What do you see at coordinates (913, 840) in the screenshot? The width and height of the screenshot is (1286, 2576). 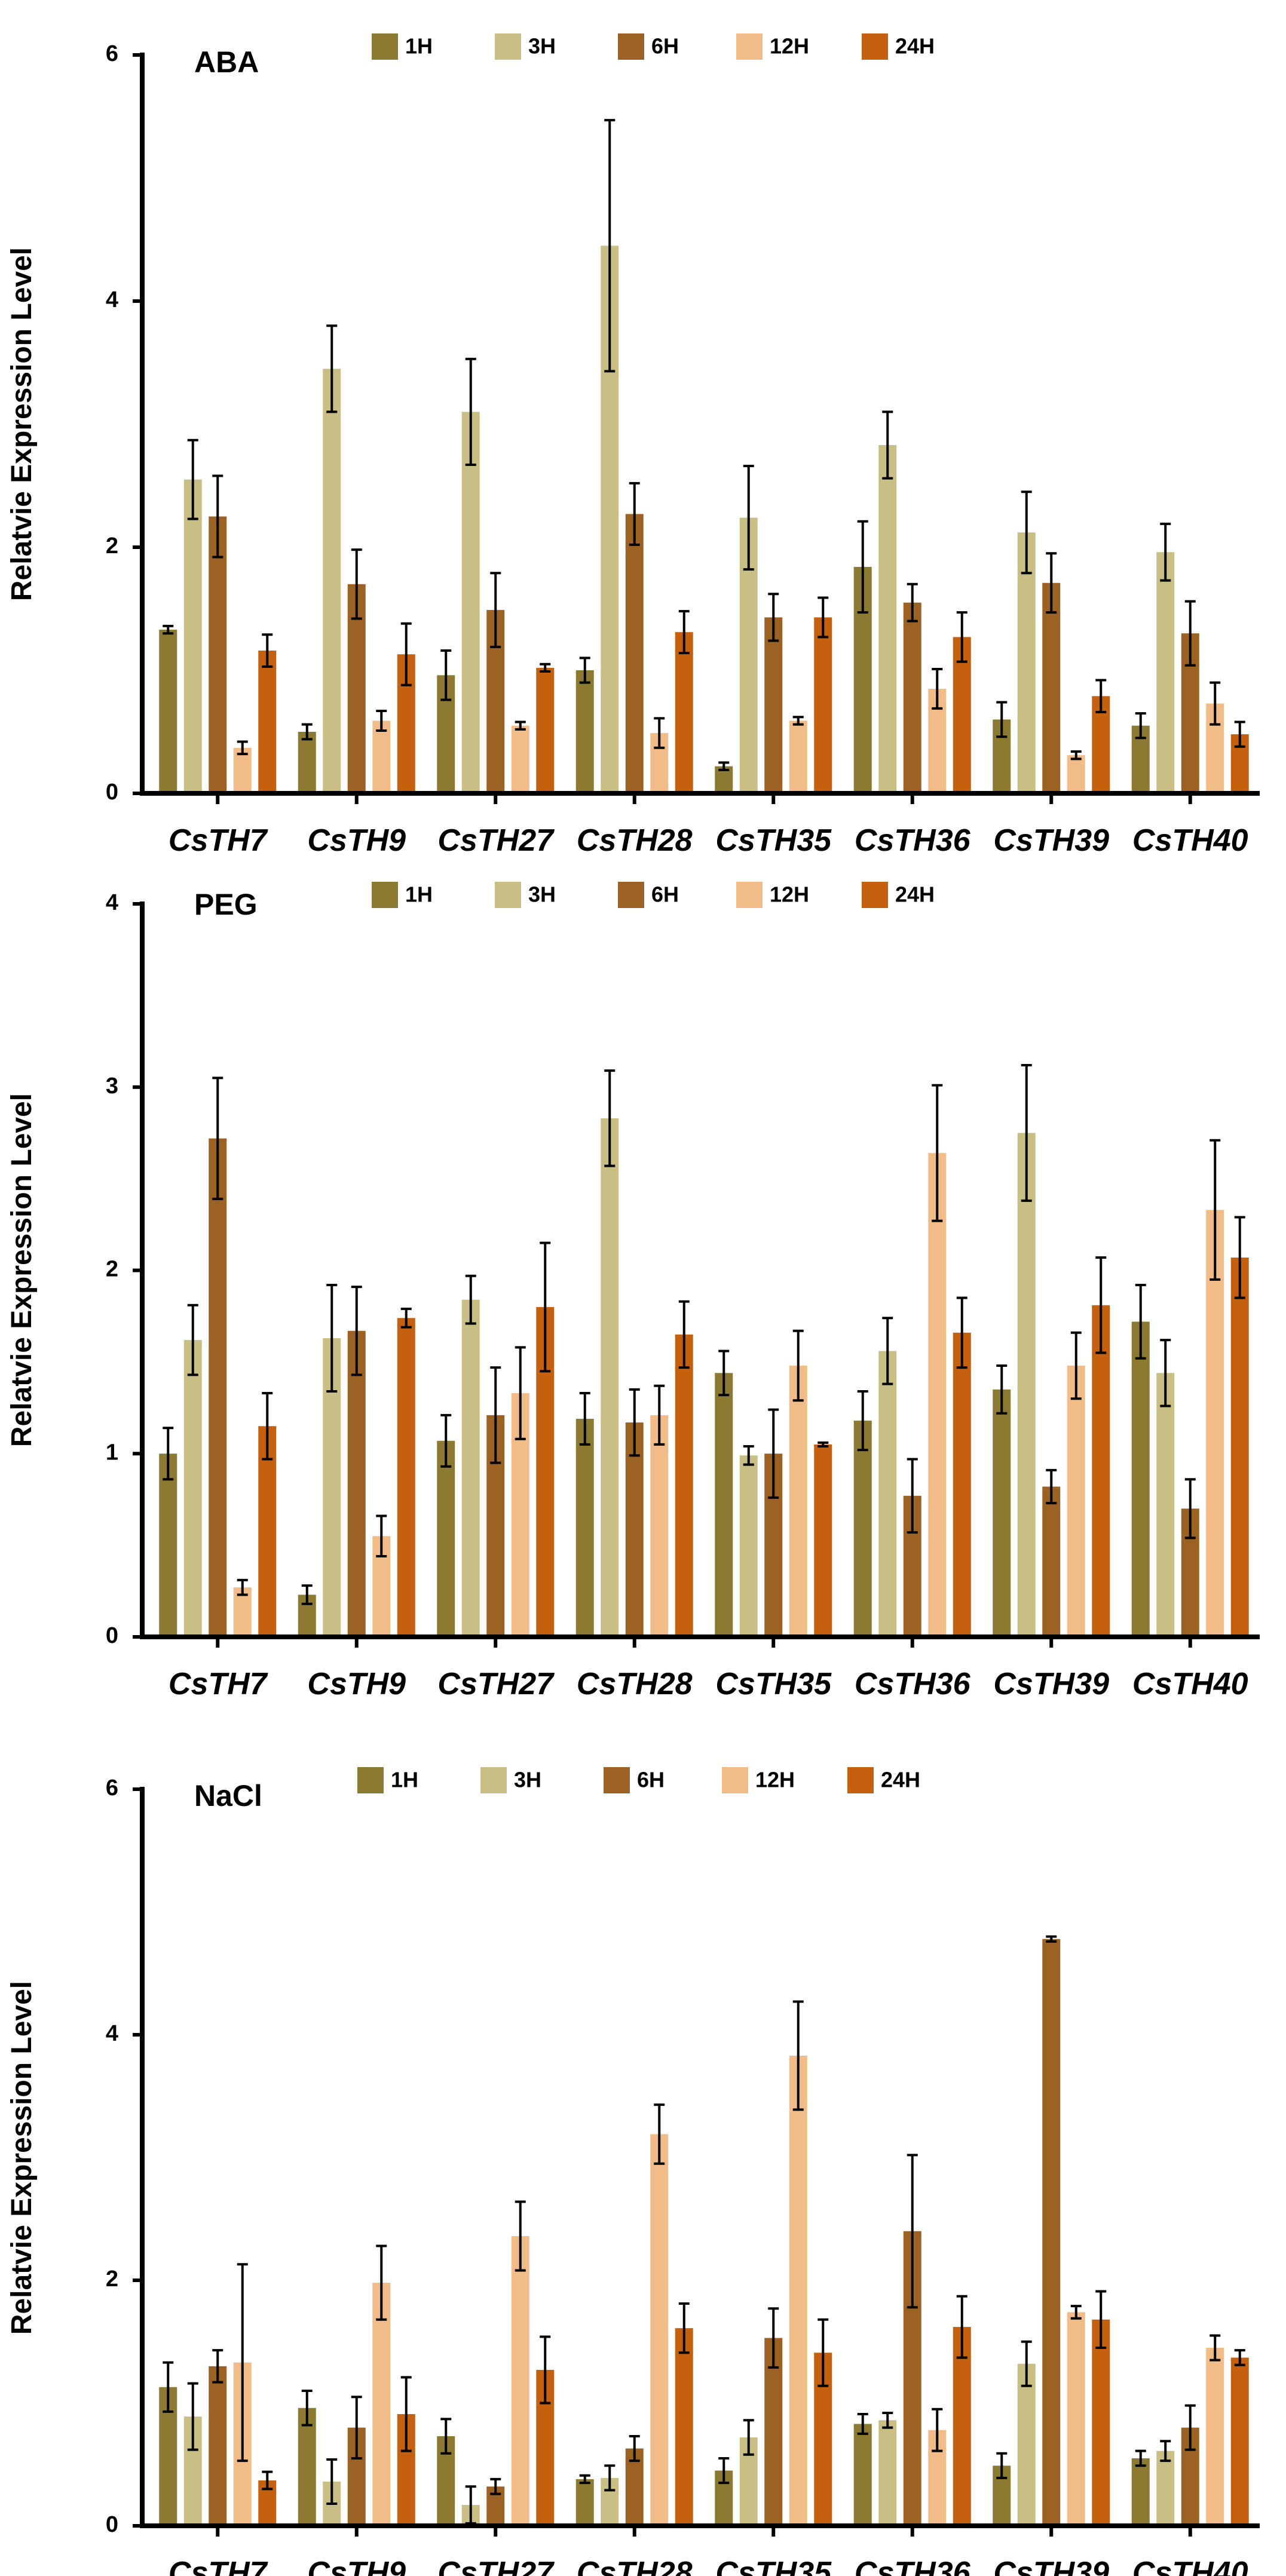 I see `category-label: CsTH36` at bounding box center [913, 840].